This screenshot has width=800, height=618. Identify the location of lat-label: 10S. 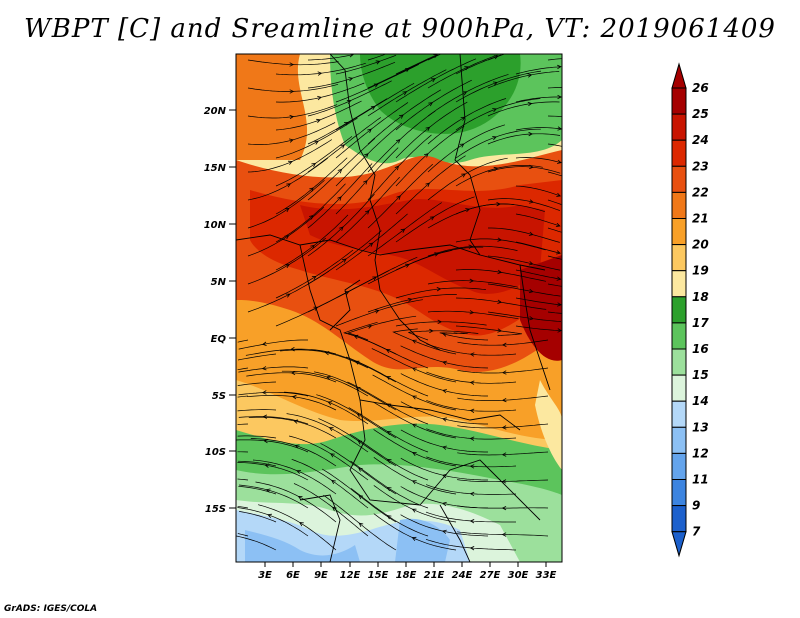
(215, 452).